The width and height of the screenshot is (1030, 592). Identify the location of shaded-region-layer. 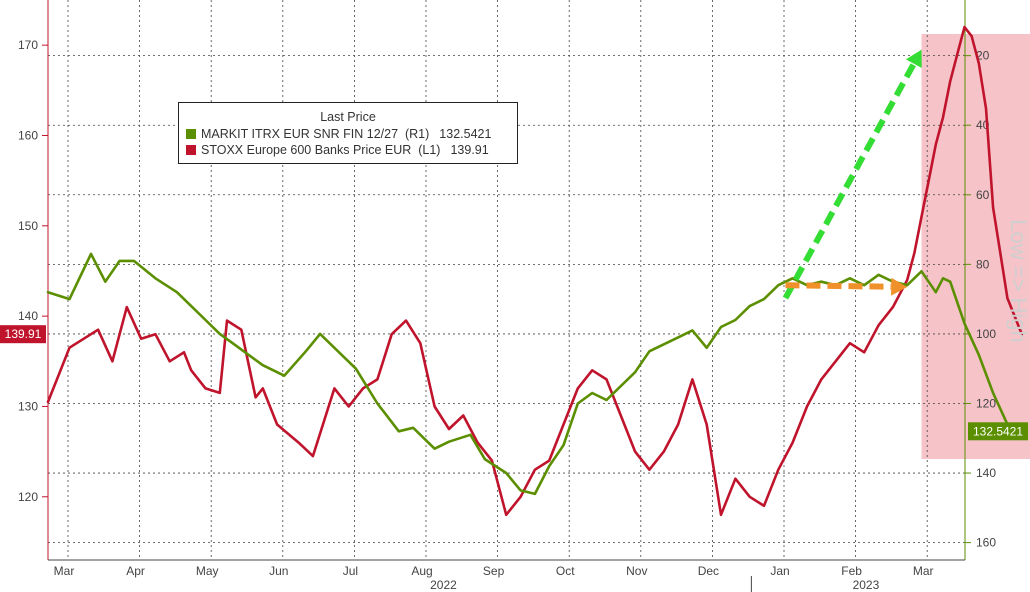
(975, 246).